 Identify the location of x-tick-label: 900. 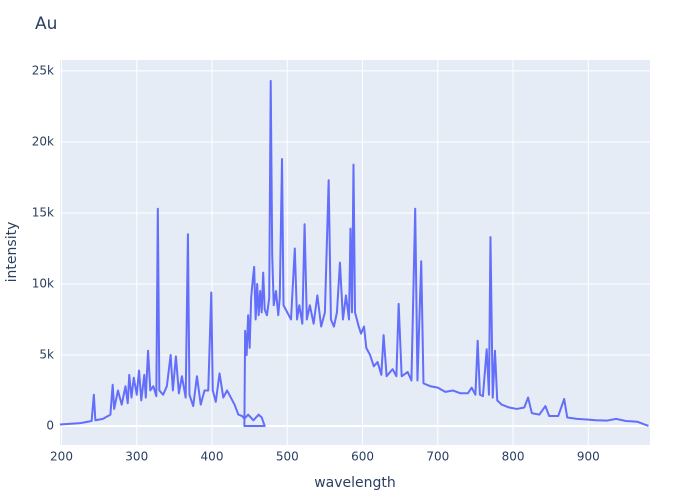
(588, 457).